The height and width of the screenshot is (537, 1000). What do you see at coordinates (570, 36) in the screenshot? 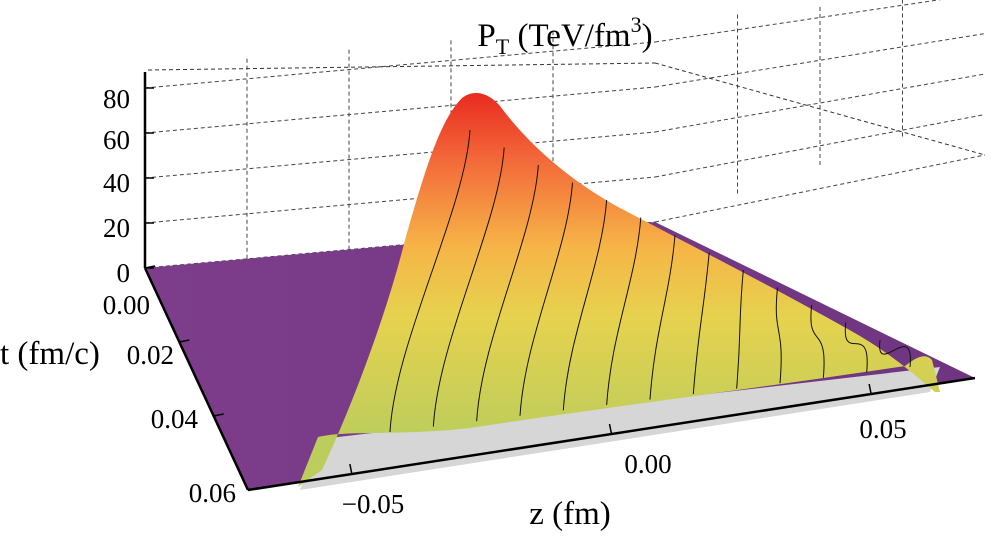
I see `title-units: (TeV/fm` at bounding box center [570, 36].